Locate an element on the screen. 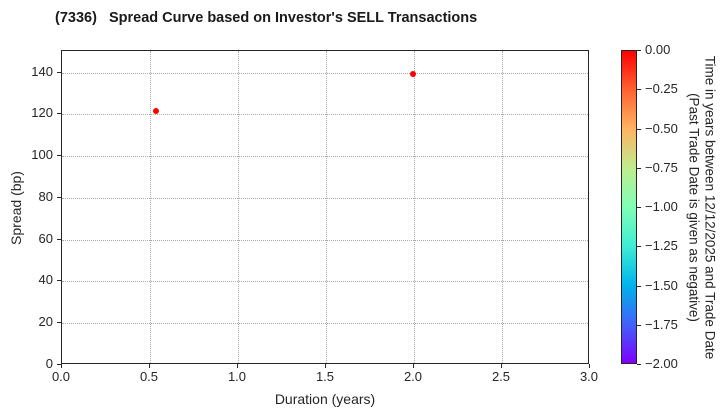  x-tick-label: 0.0 is located at coordinates (61, 376).